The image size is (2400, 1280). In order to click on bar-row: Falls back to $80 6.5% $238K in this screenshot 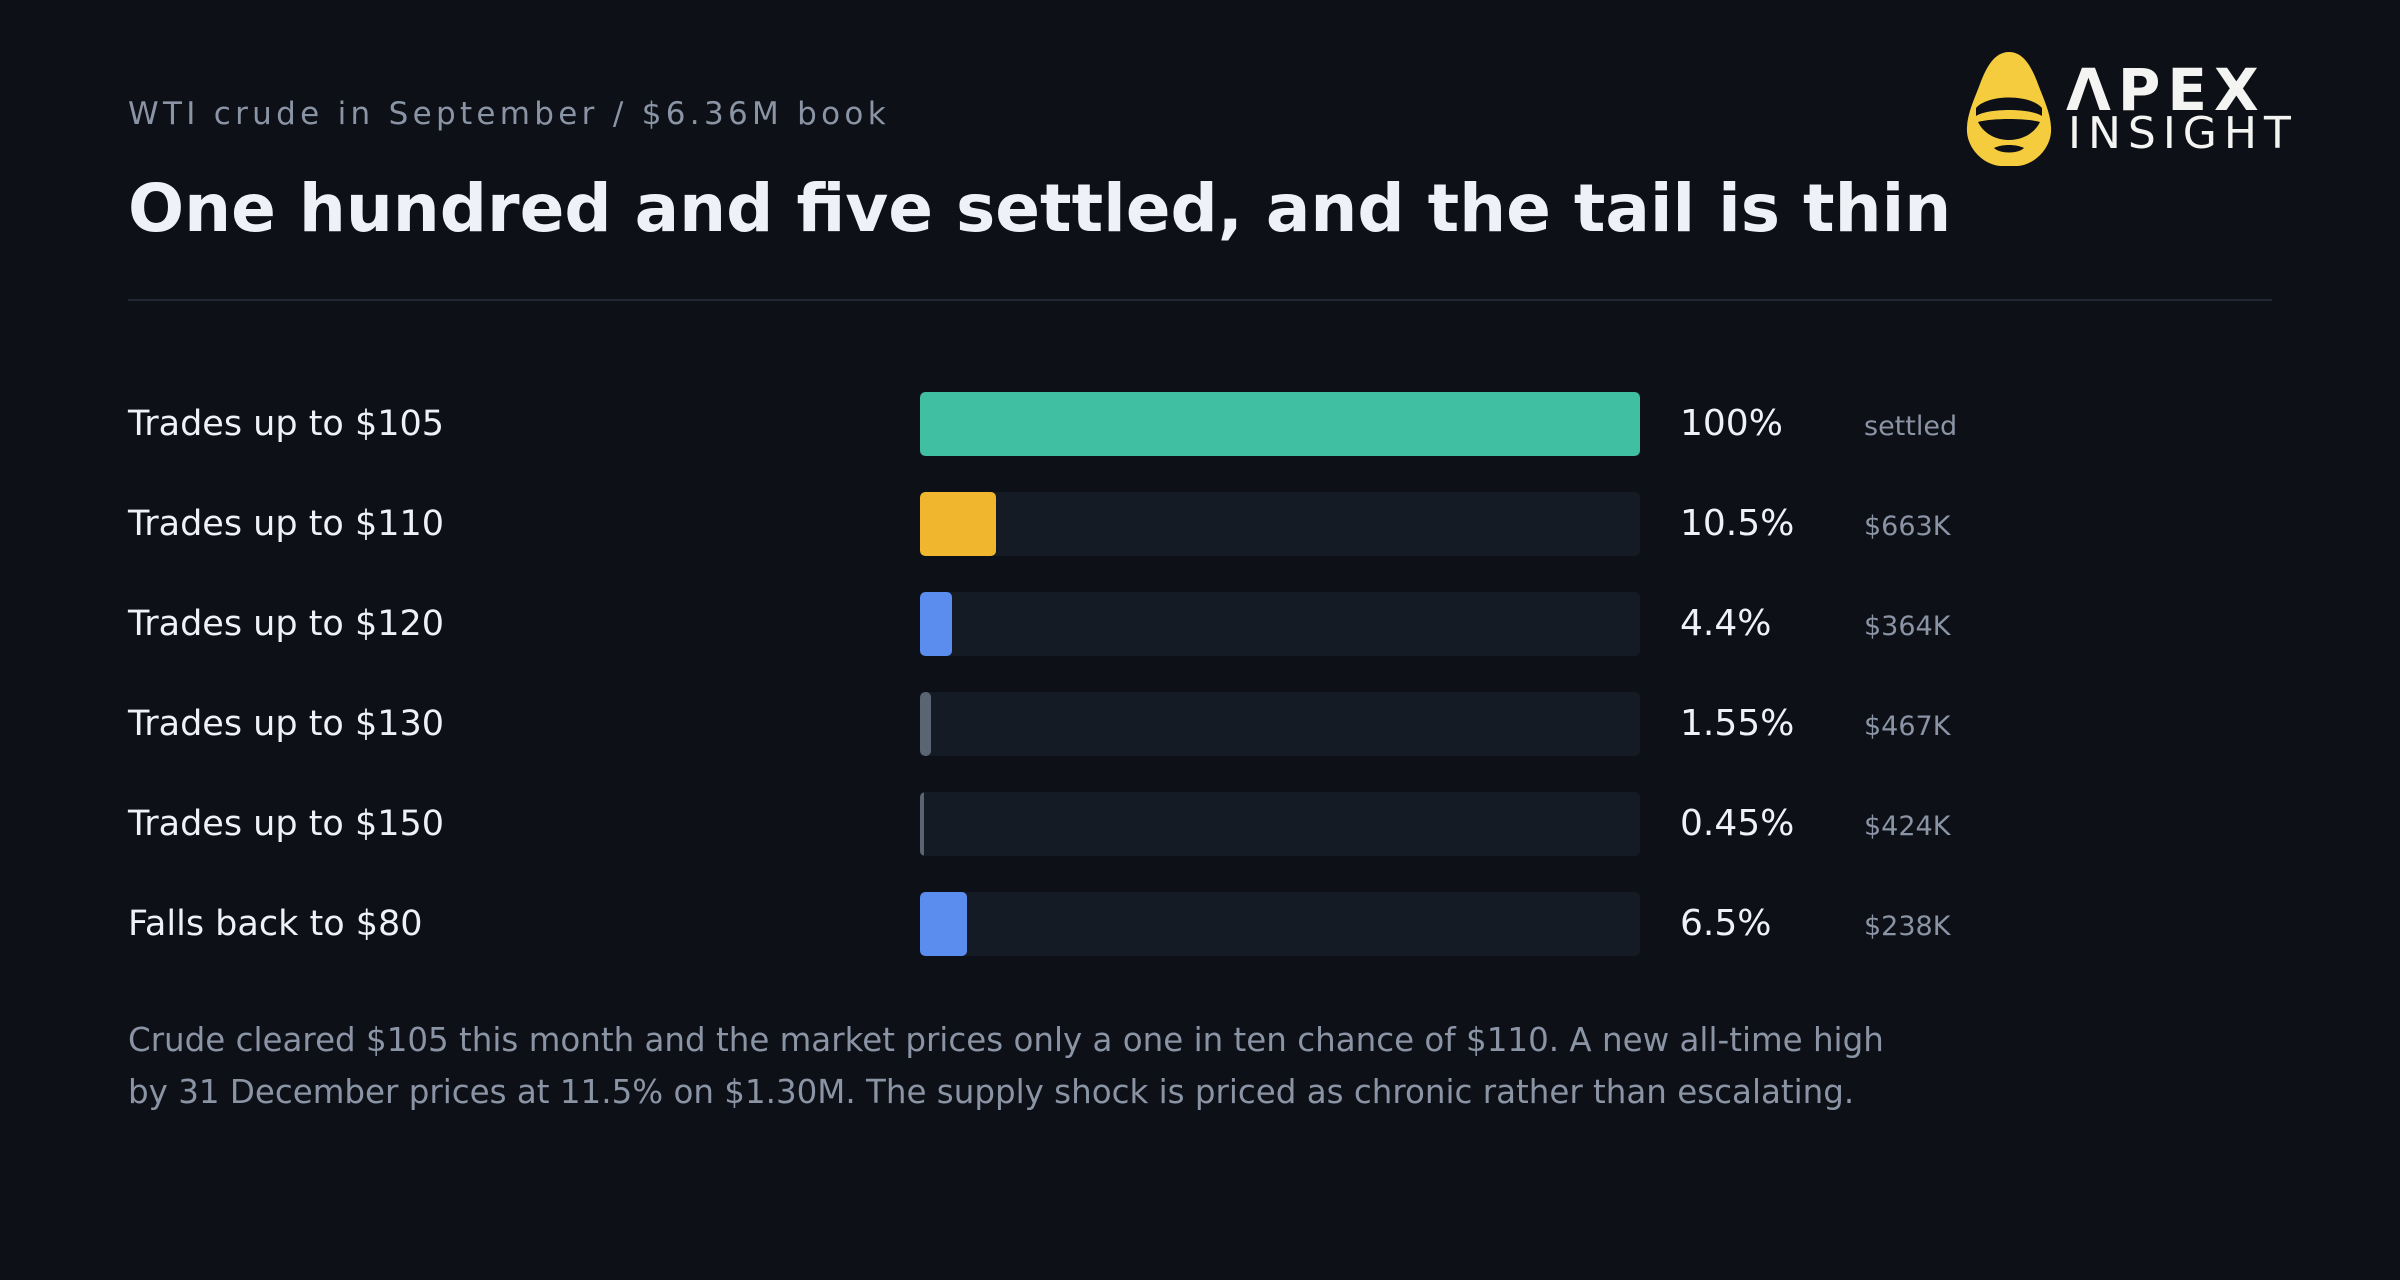, I will do `click(1200, 924)`.